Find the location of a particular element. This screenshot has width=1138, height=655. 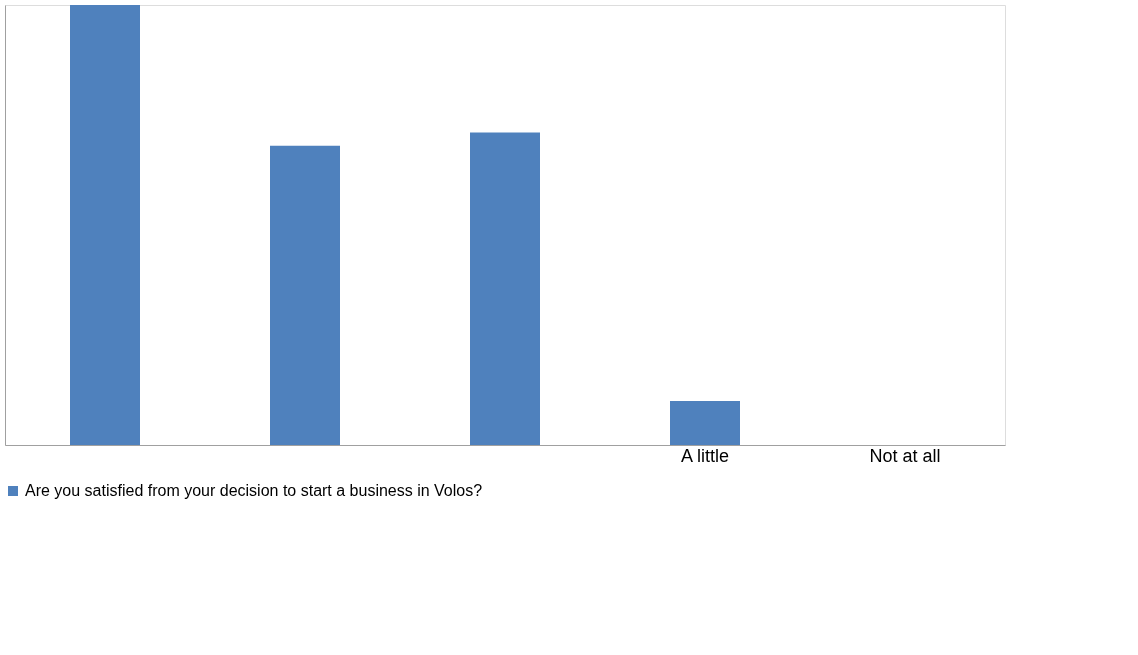

x-tick-label: A little is located at coordinates (705, 455).